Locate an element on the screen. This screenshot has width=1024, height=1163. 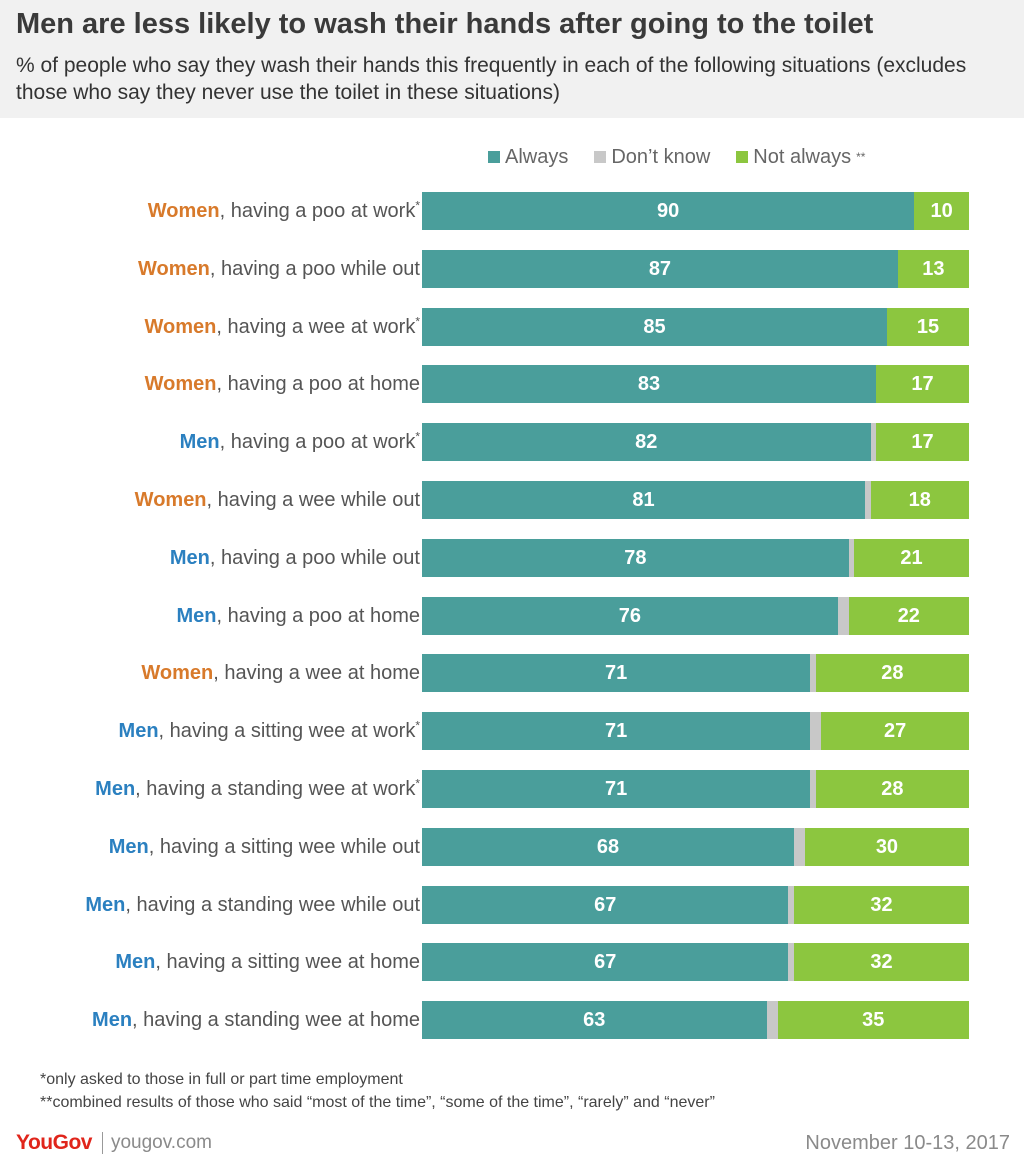
chart-row: Men, having a sitting wee at work* 71 27 is located at coordinates (512, 731).